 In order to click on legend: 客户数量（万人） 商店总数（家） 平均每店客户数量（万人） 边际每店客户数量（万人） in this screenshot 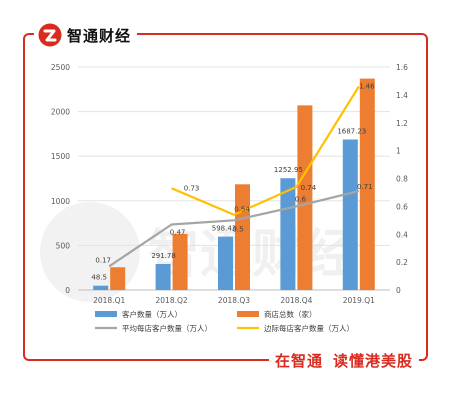, I will do `click(224, 321)`.